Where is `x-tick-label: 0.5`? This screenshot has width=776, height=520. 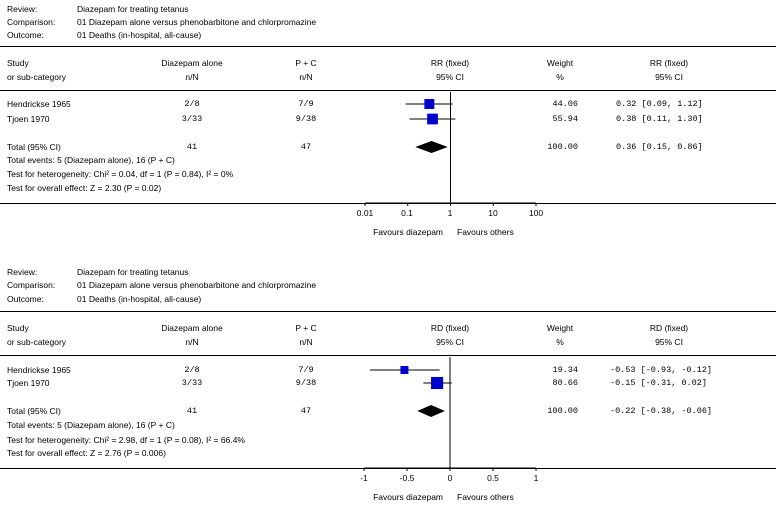
x-tick-label: 0.5 is located at coordinates (493, 478).